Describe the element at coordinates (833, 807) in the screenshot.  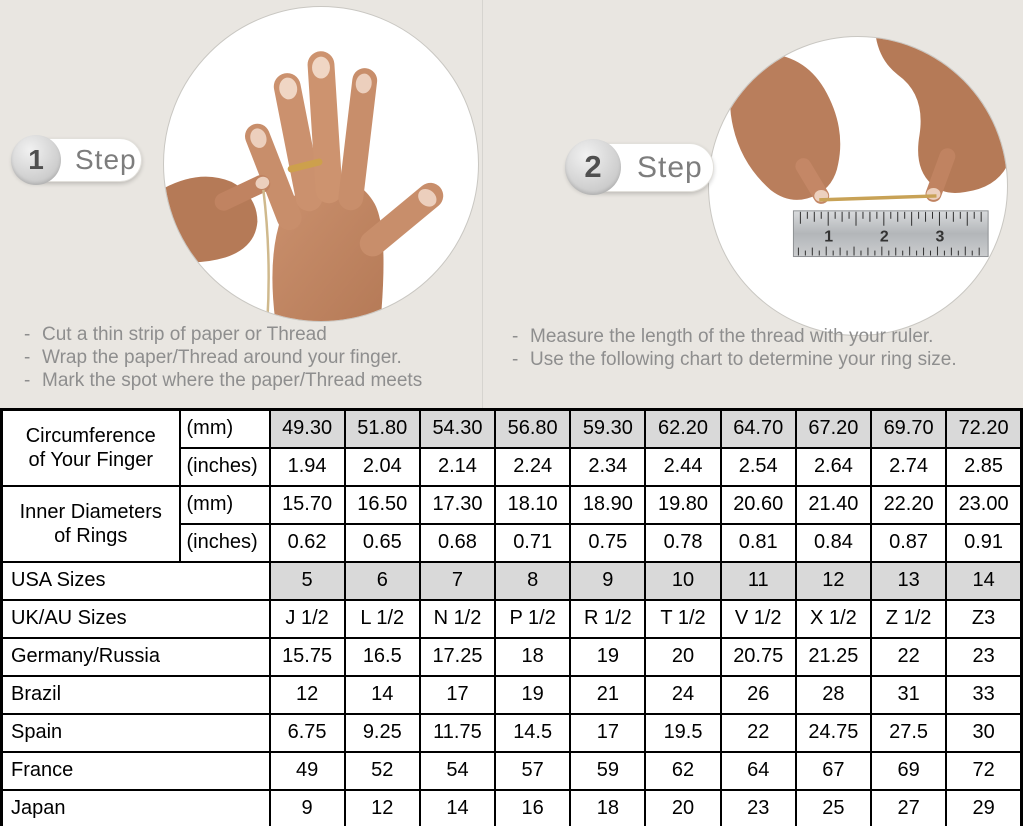
I see `value-cell: 25` at that location.